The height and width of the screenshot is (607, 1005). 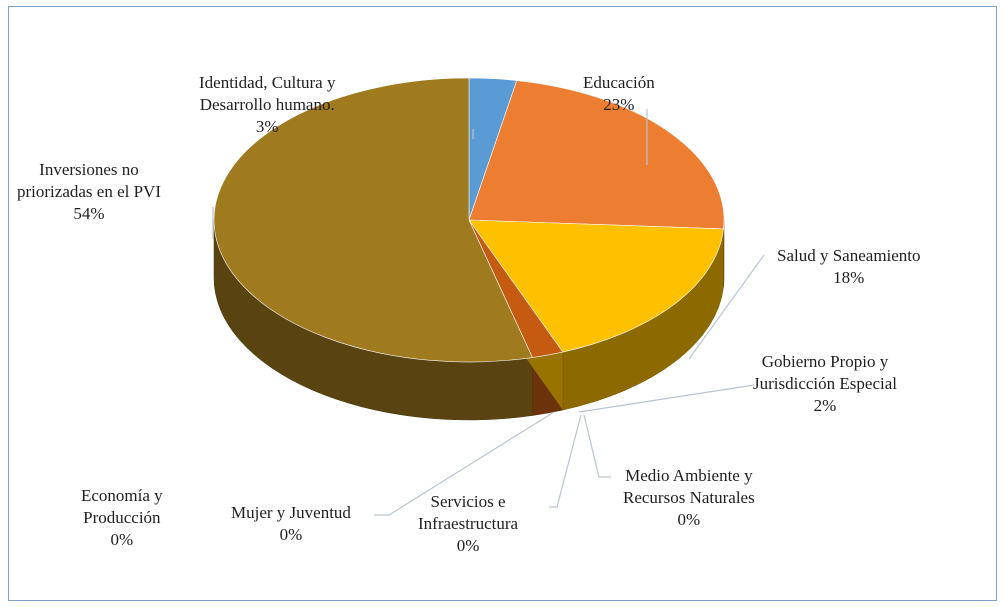 I want to click on label-medio-ambiente: Medio Ambiente y Recursos Naturales 0%, so click(x=689, y=498).